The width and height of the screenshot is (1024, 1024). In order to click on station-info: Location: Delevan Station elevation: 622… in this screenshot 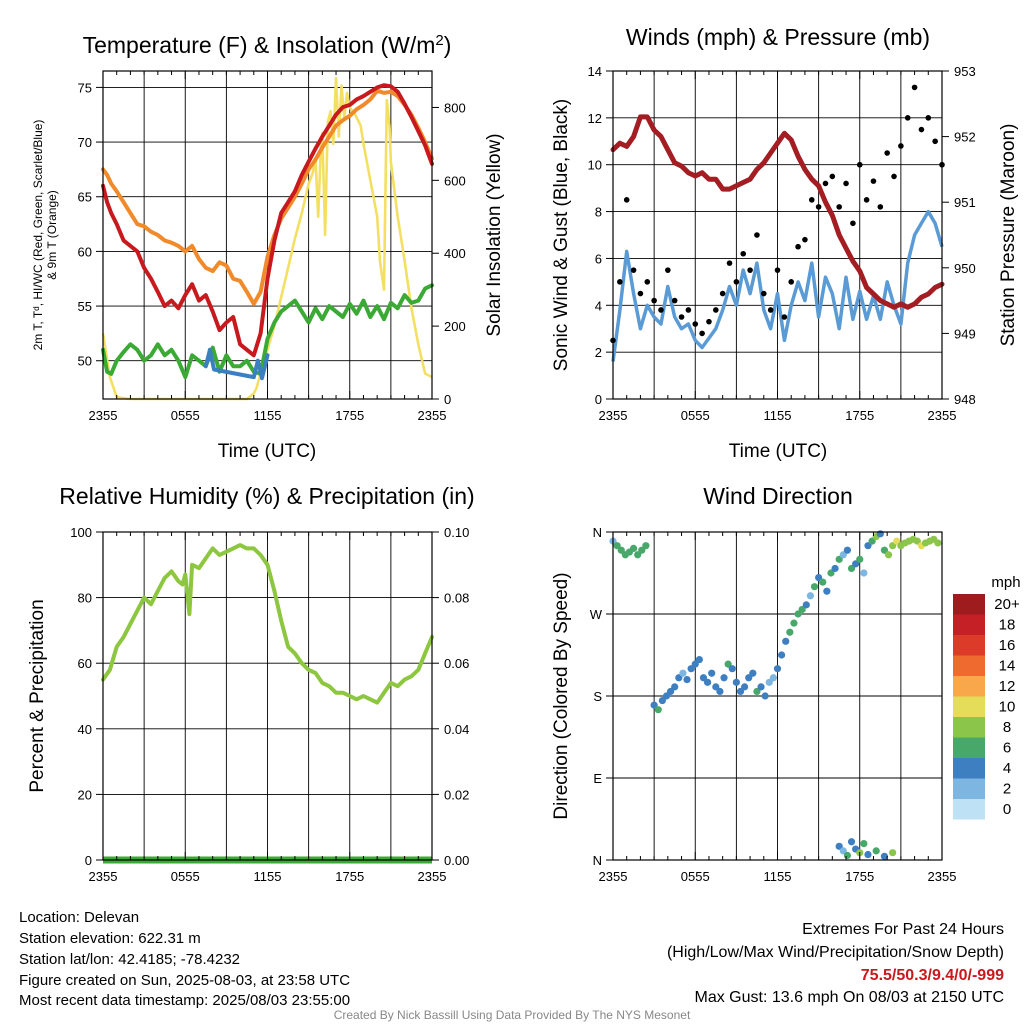, I will do `click(184, 959)`.